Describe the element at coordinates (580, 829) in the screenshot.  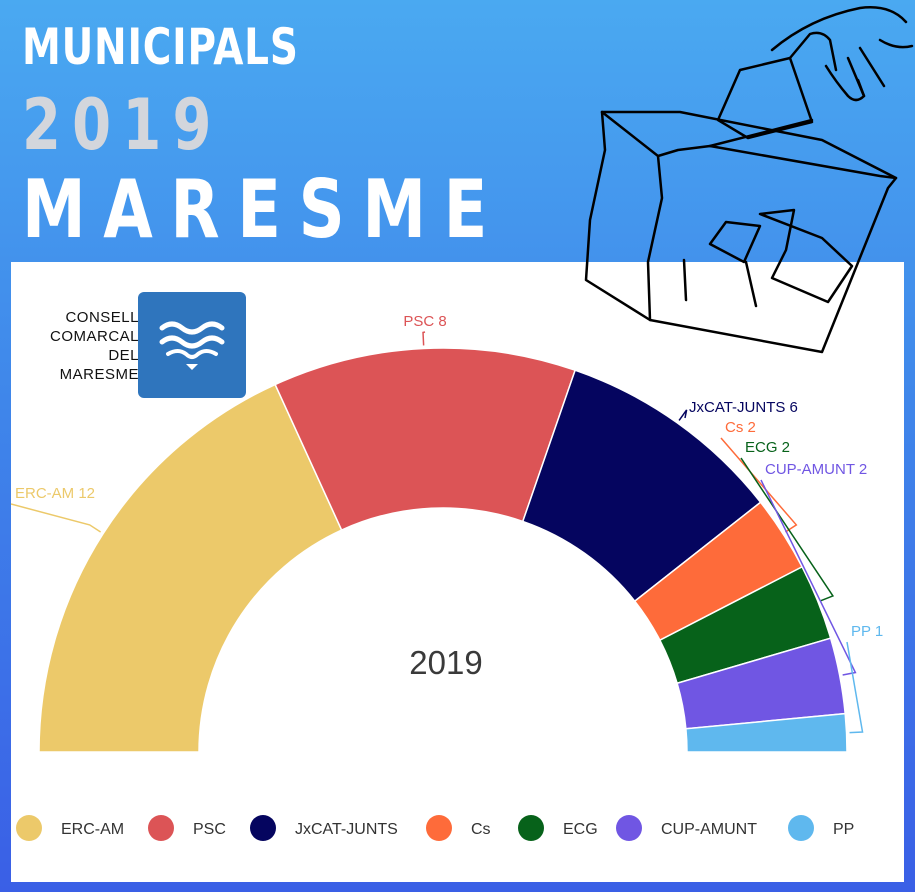
I see `legend-label: ECG` at that location.